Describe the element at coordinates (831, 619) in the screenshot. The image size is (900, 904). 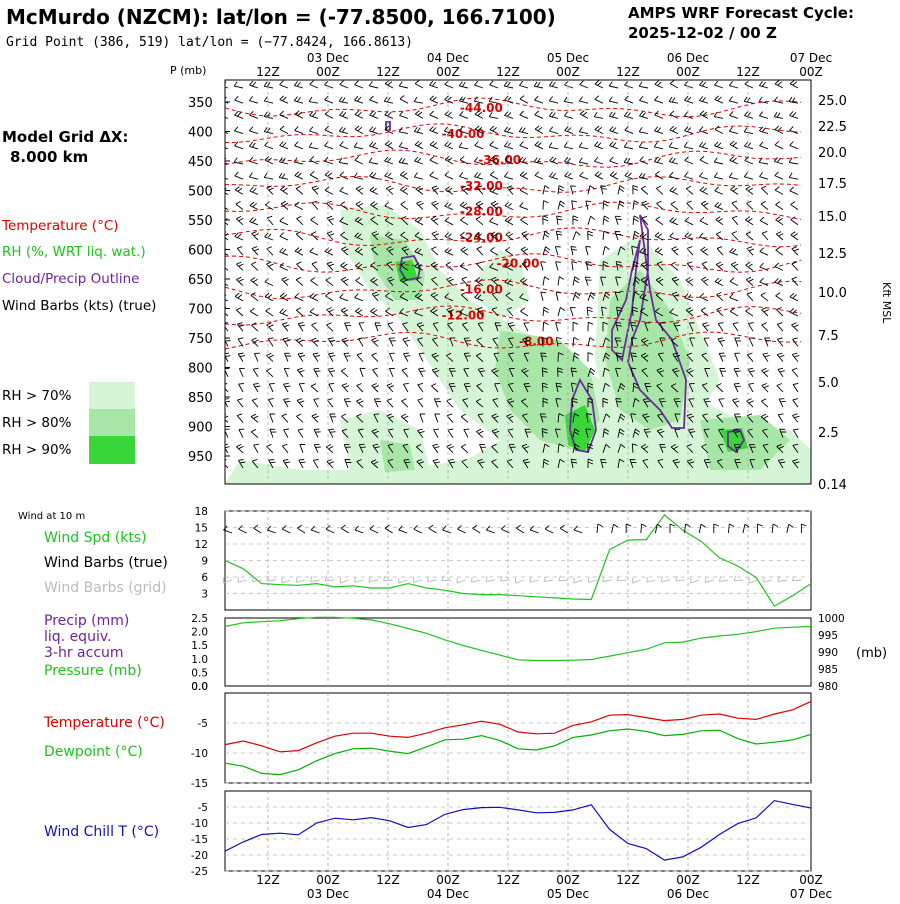
I see `y2-tick-label: 1000` at that location.